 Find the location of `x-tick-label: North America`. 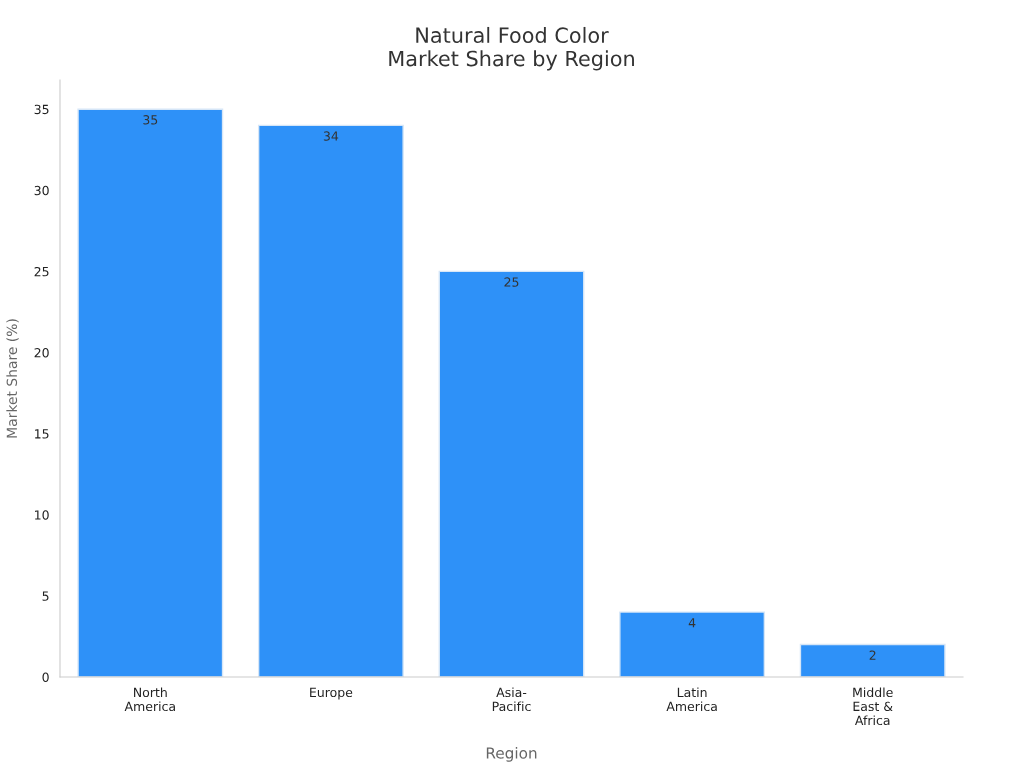

x-tick-label: North America is located at coordinates (149, 699).